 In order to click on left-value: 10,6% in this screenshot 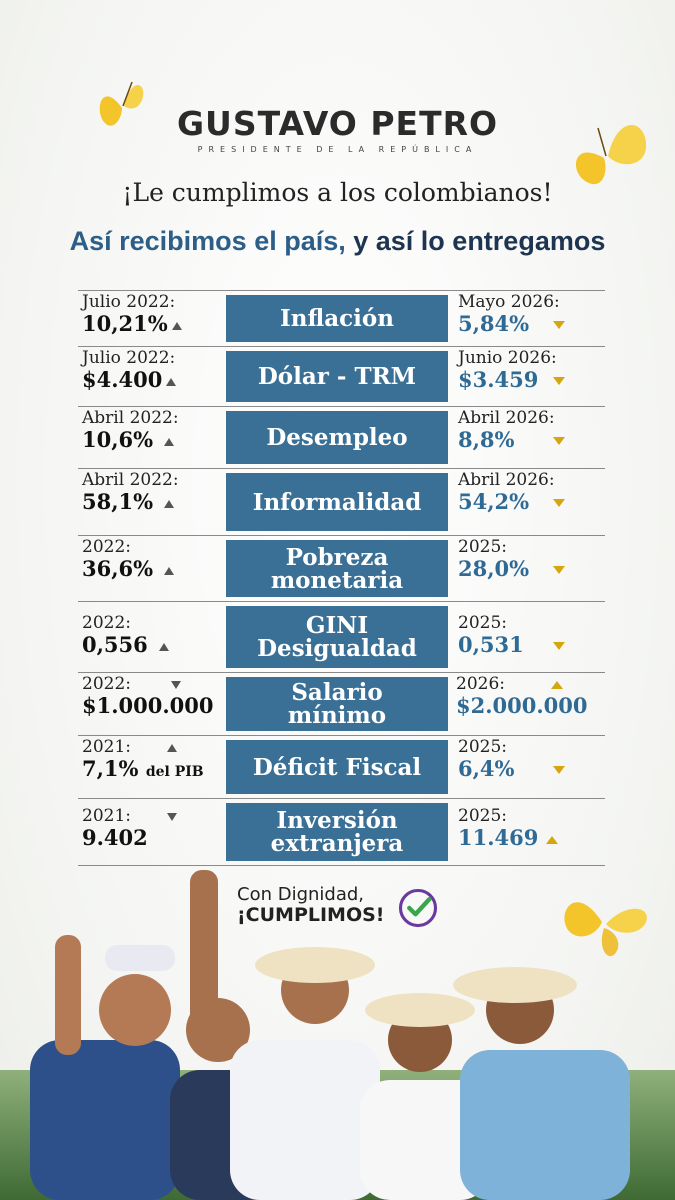, I will do `click(118, 439)`.